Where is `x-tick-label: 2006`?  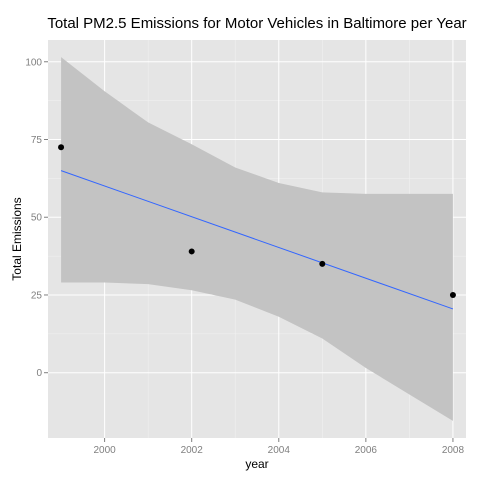
x-tick-label: 2006 is located at coordinates (366, 450).